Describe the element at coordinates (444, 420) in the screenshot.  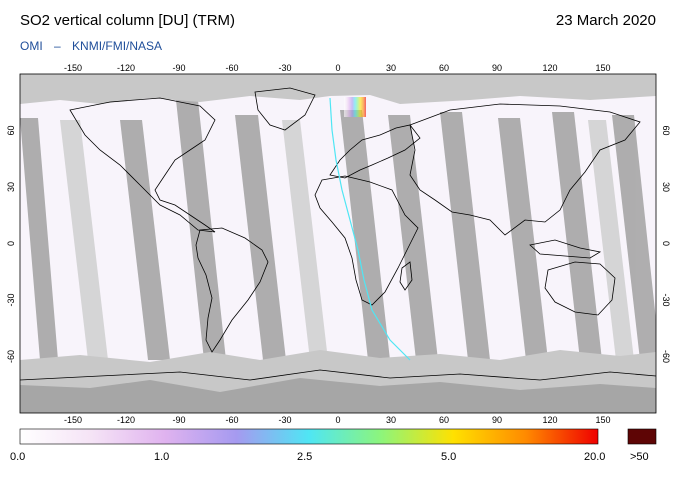
I see `lon-tick-label-bottom: 60` at that location.